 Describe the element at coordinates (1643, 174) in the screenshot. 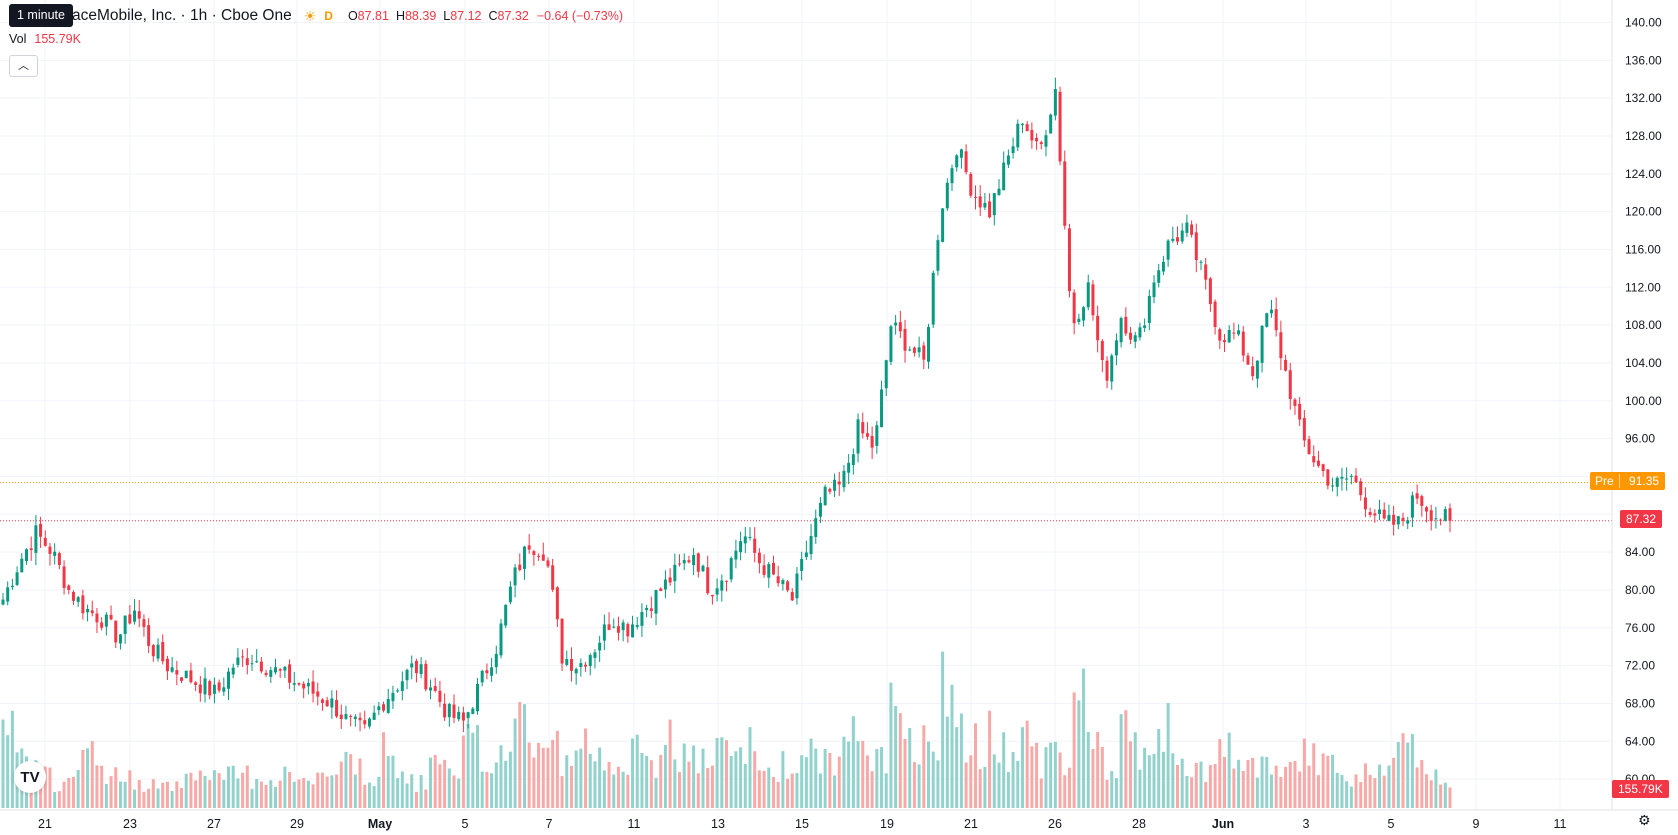

I see `price-tick-label: 124.00` at that location.